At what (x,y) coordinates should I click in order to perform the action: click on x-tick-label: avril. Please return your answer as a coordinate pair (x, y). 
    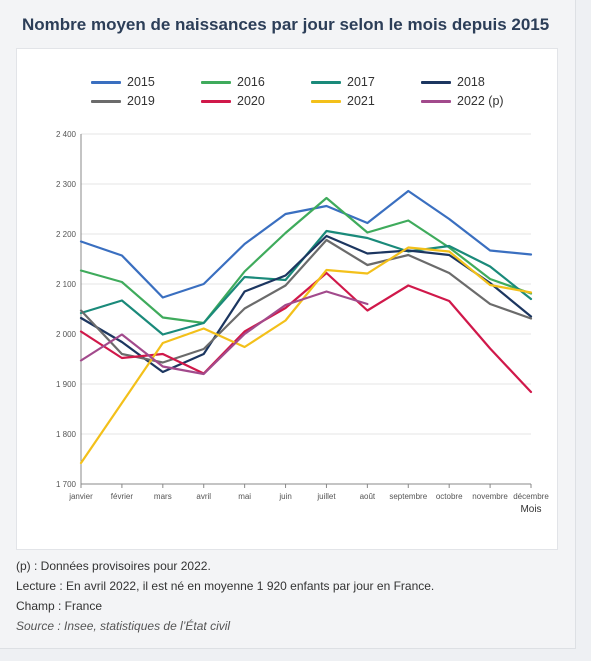
    Looking at the image, I should click on (203, 496).